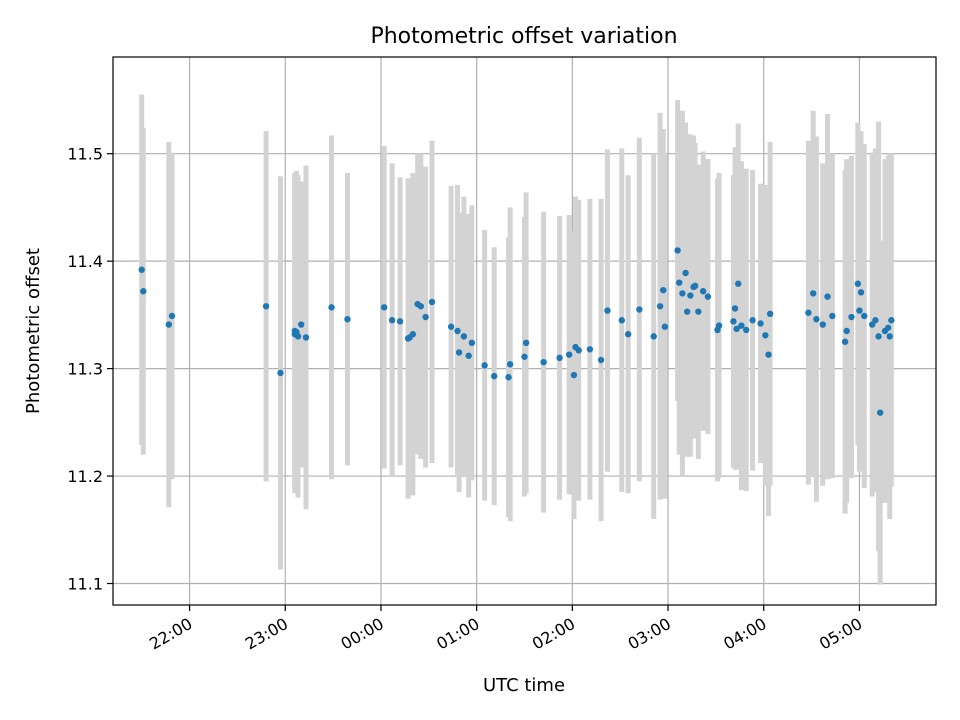 This screenshot has height=720, width=960. Describe the element at coordinates (524, 685) in the screenshot. I see `x-axis-label: UTC time` at that location.